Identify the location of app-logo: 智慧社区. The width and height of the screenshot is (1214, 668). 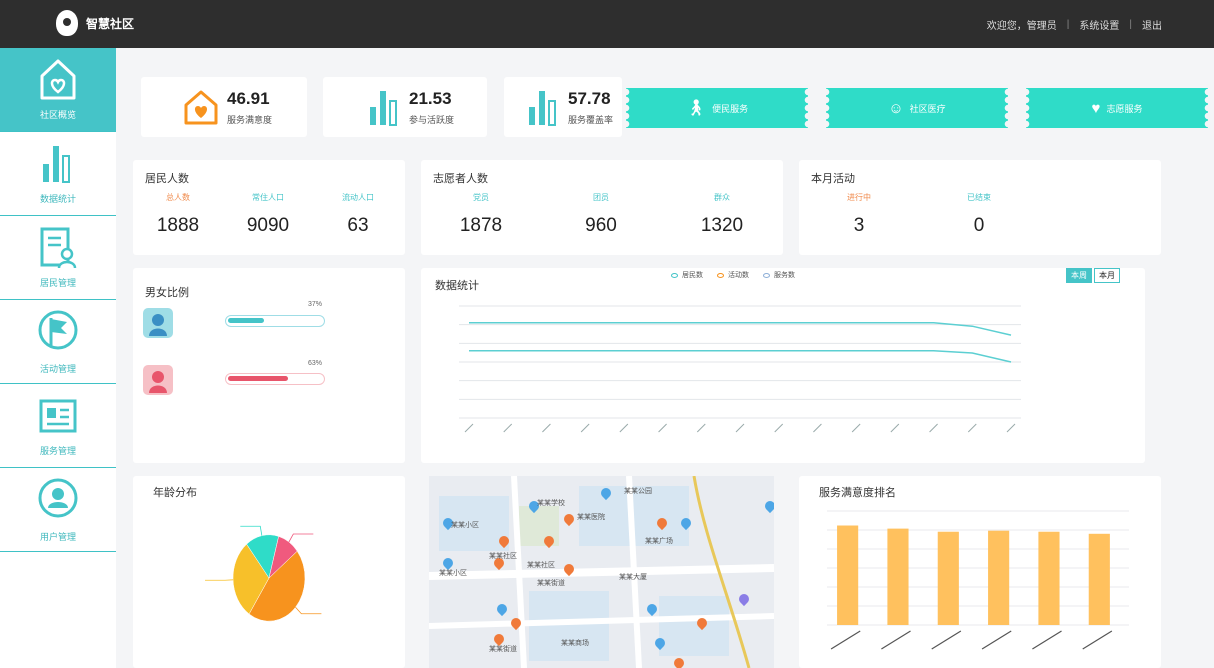
(95, 23).